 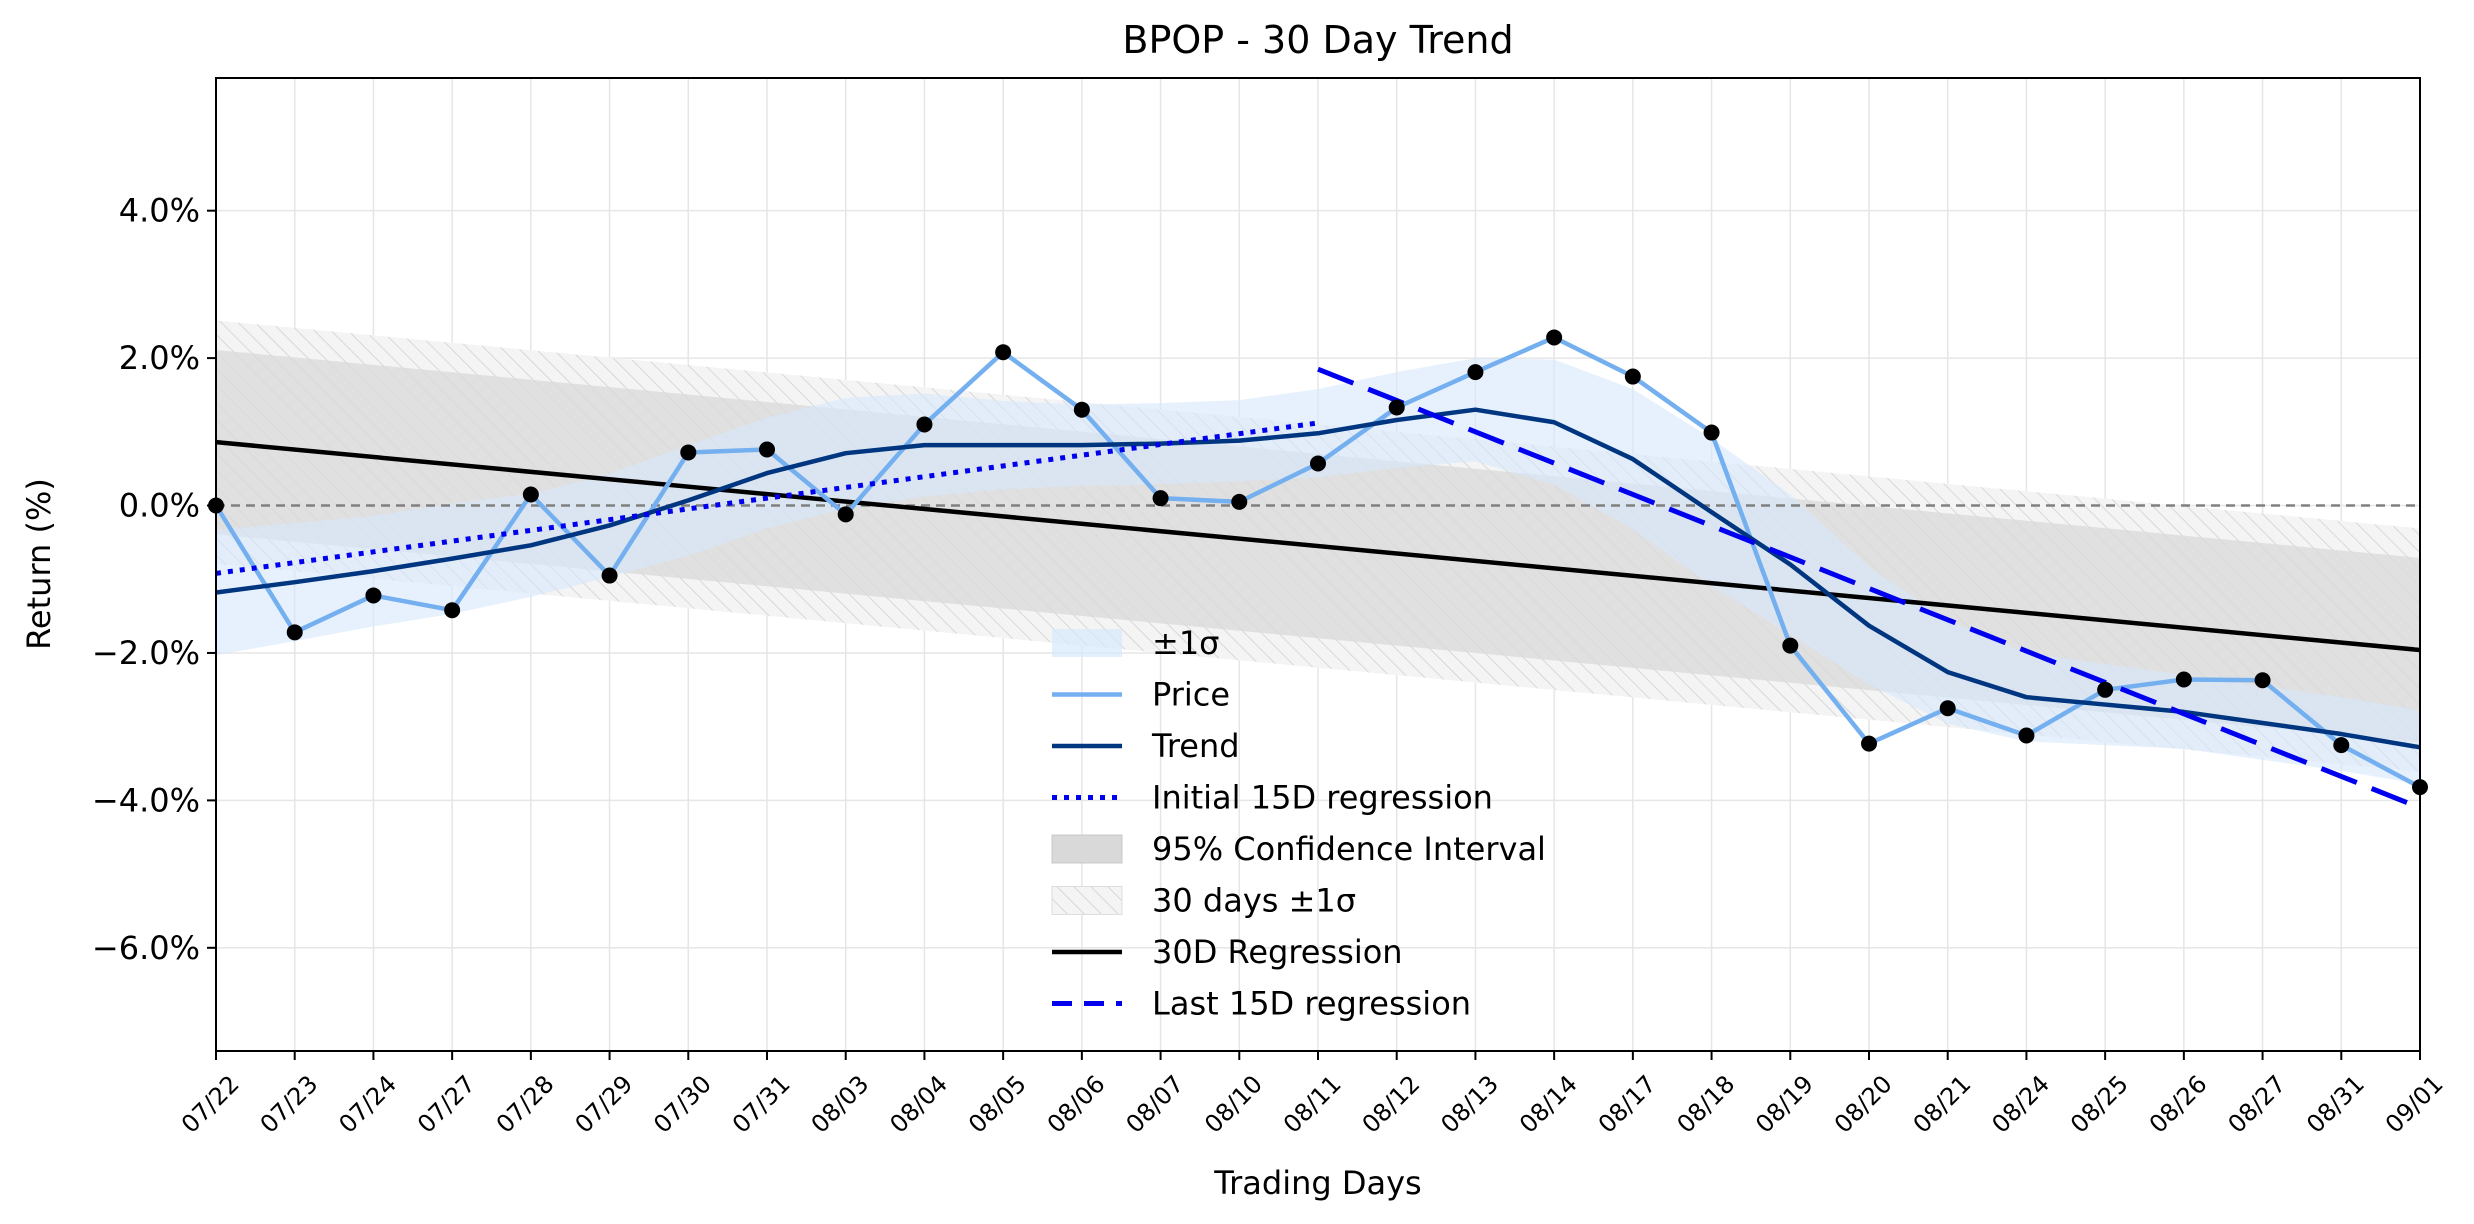 I want to click on x-tick-label: 08/17, so click(x=1627, y=1104).